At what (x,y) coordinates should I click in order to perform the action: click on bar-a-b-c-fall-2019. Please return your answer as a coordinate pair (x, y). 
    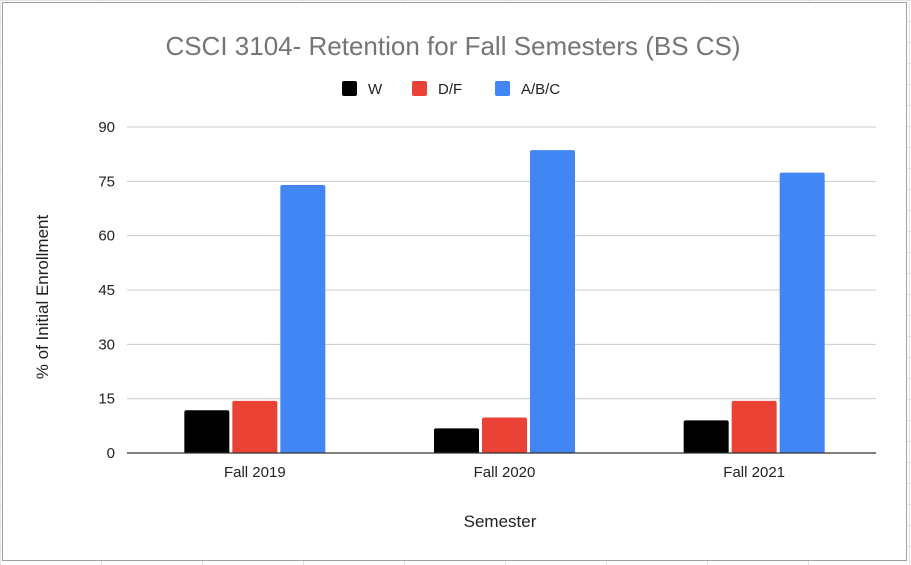
    Looking at the image, I should click on (303, 318).